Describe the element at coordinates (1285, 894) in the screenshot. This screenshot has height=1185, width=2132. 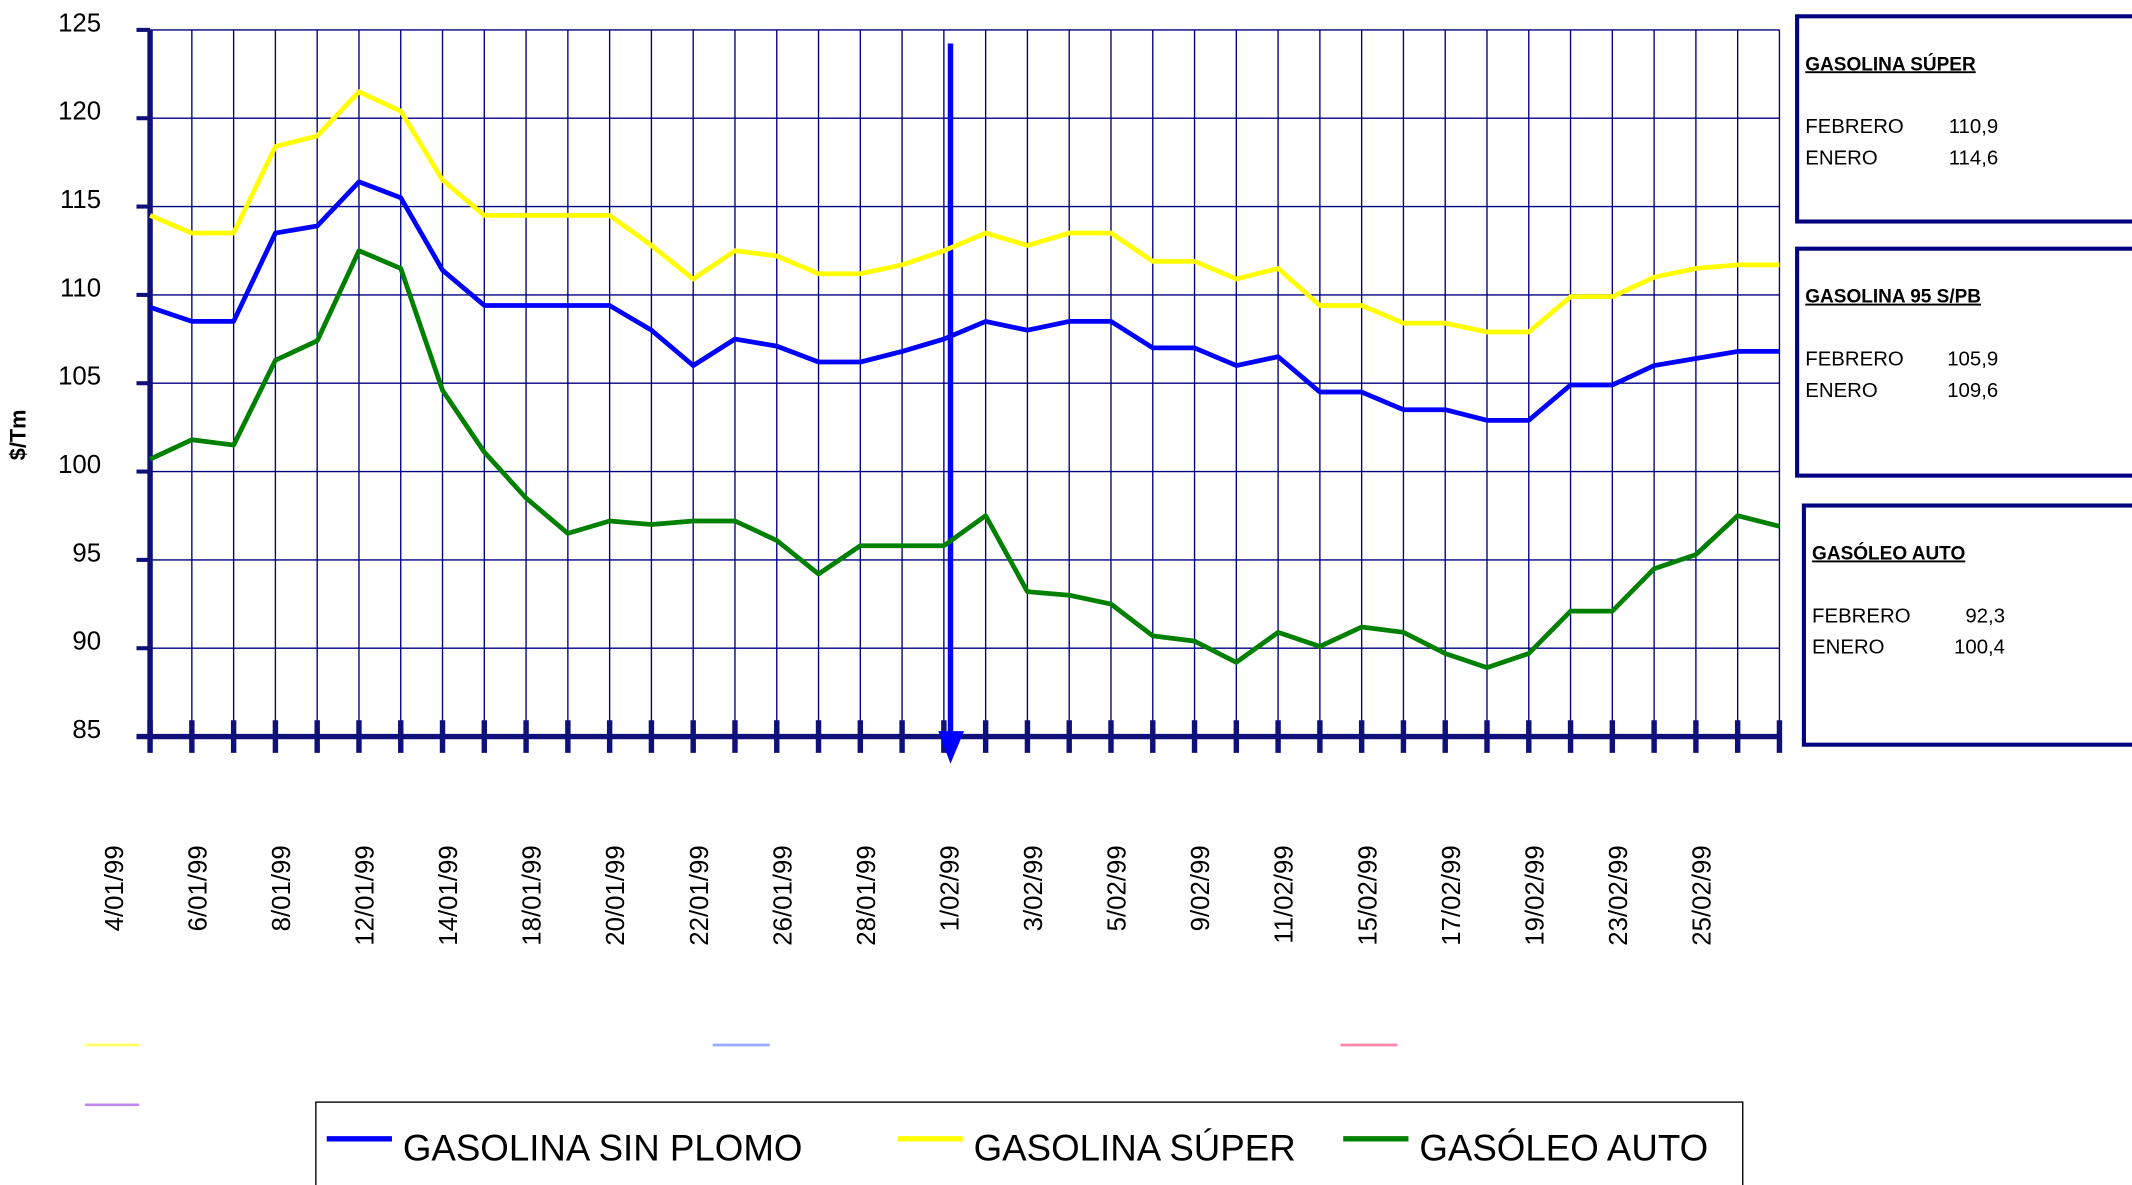
I see `x-tick-label: 11/02/99` at that location.